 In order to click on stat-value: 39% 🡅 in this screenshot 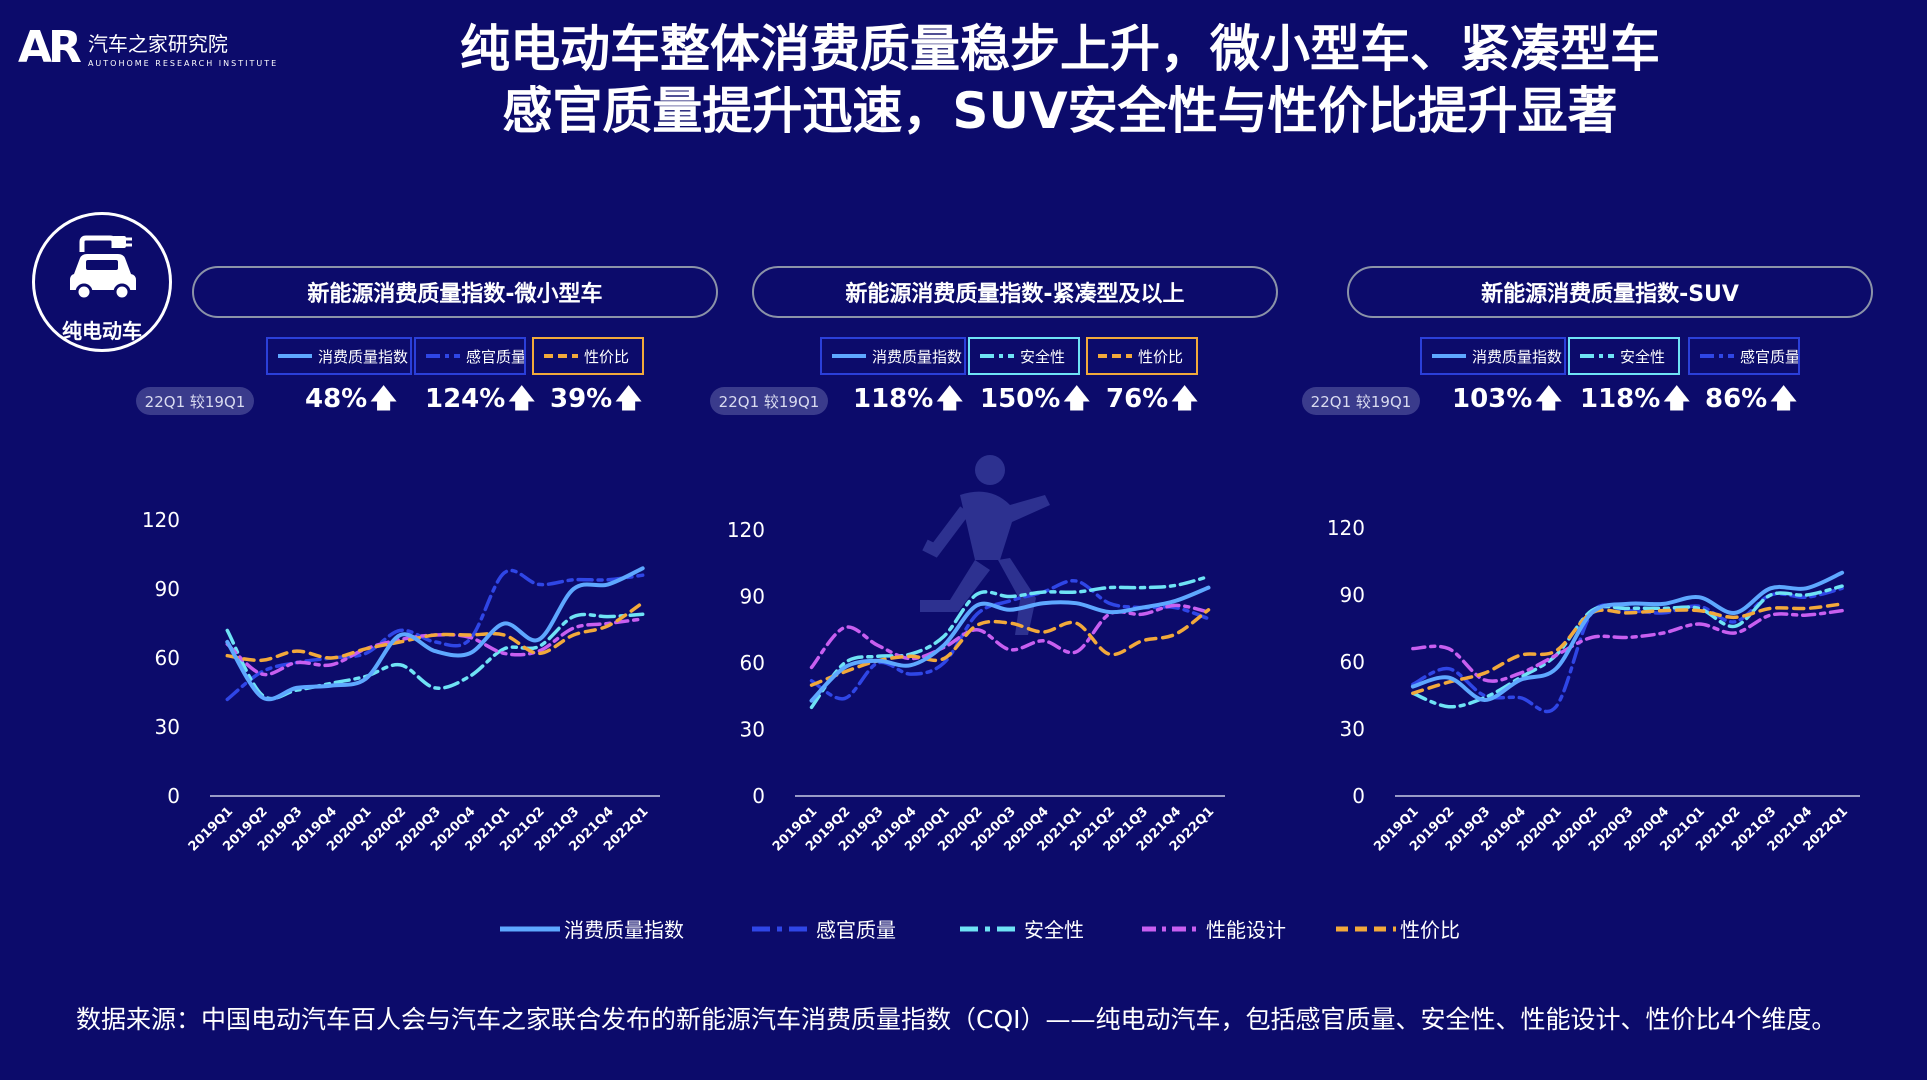, I will do `click(596, 399)`.